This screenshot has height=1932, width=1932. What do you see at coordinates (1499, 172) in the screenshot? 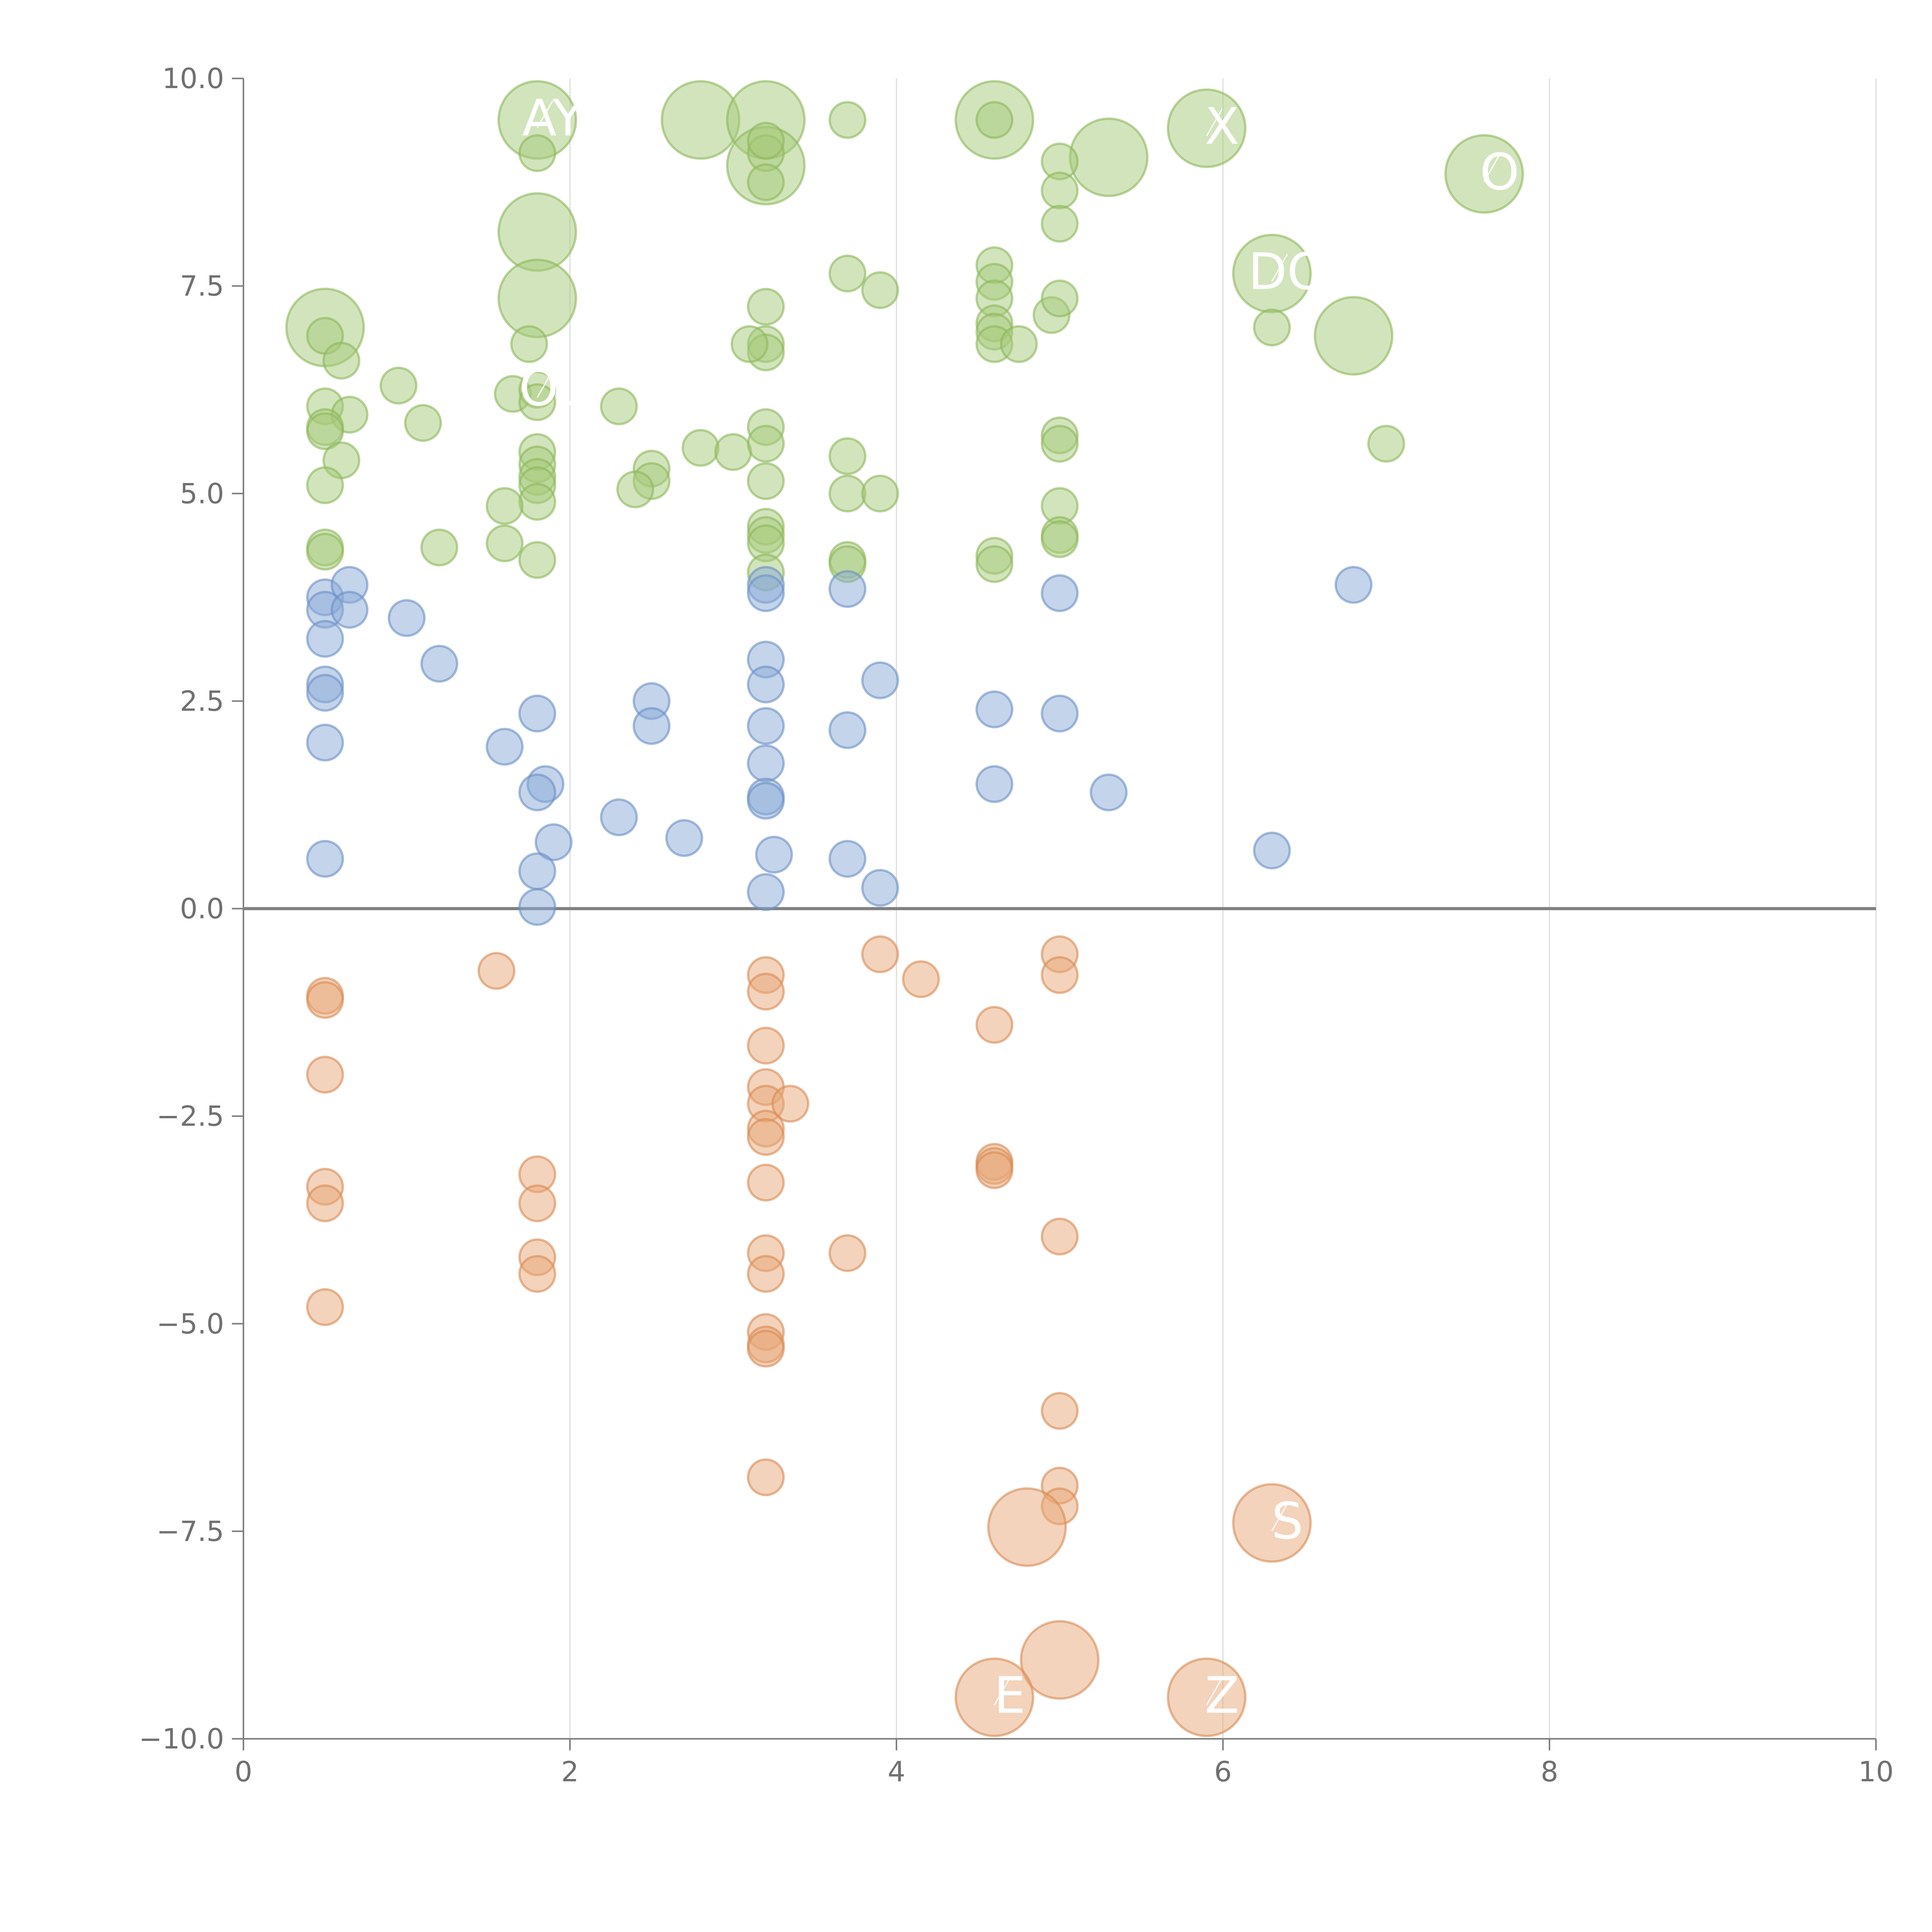
I see `annotation-label: O` at bounding box center [1499, 172].